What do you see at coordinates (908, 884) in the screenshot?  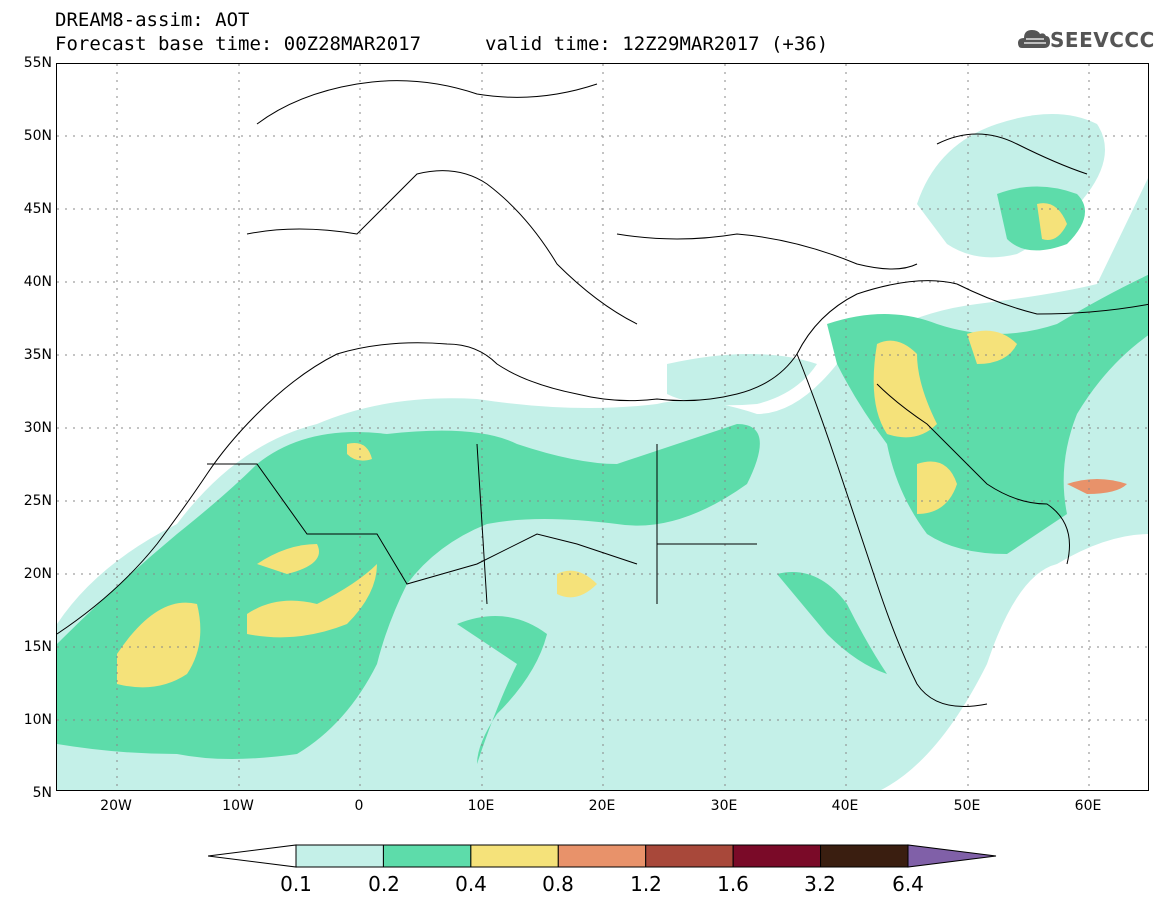 I see `colorbar-label: 6.4` at bounding box center [908, 884].